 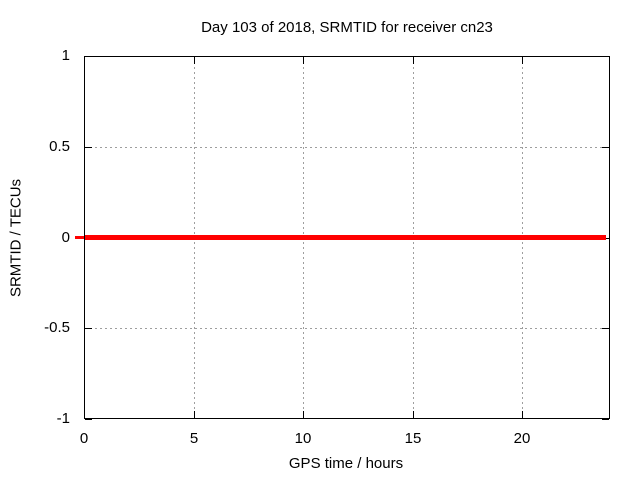 I want to click on y-tick-label: -0.5, so click(x=57, y=327).